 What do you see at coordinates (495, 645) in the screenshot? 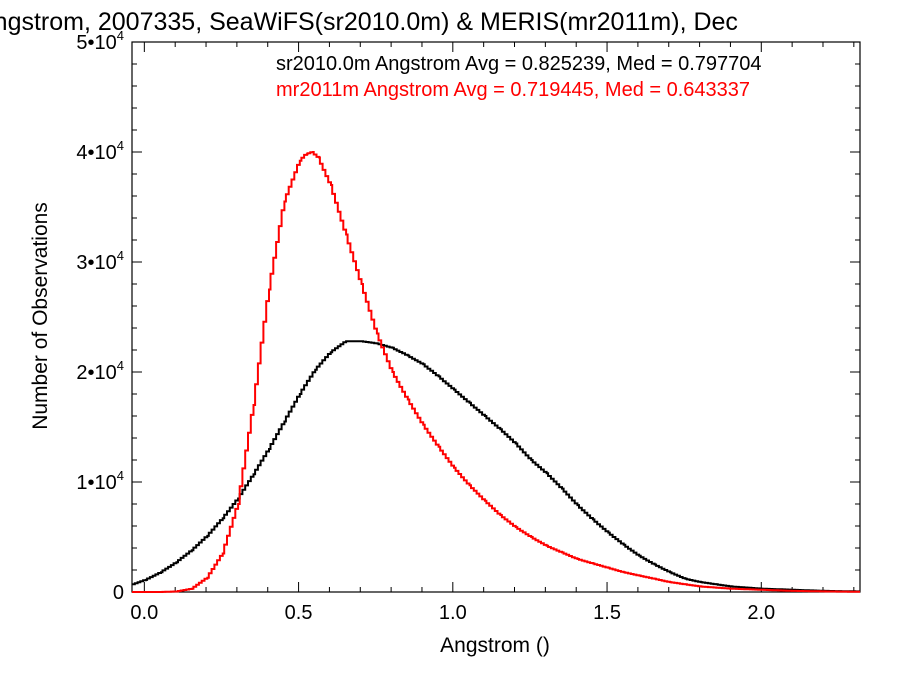
I see `x-axis-label: Angstrom ()` at bounding box center [495, 645].